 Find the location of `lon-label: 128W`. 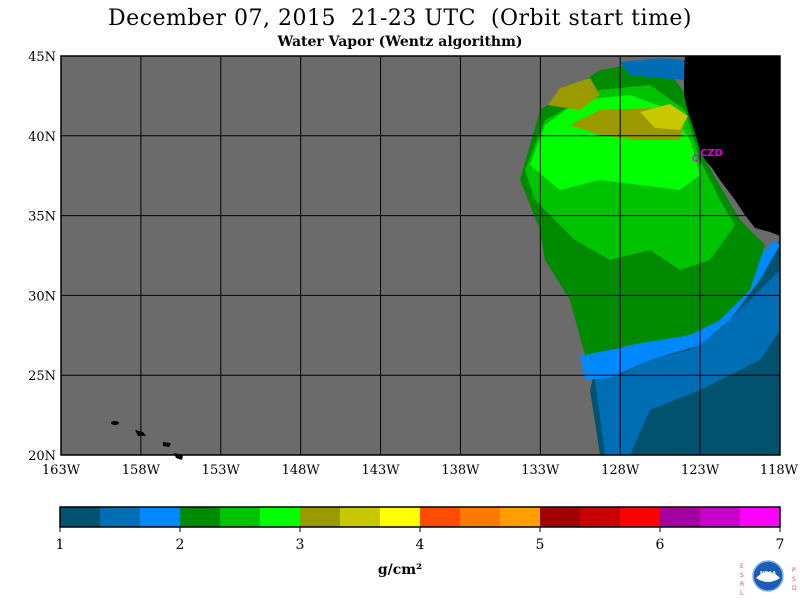

lon-label: 128W is located at coordinates (620, 470).